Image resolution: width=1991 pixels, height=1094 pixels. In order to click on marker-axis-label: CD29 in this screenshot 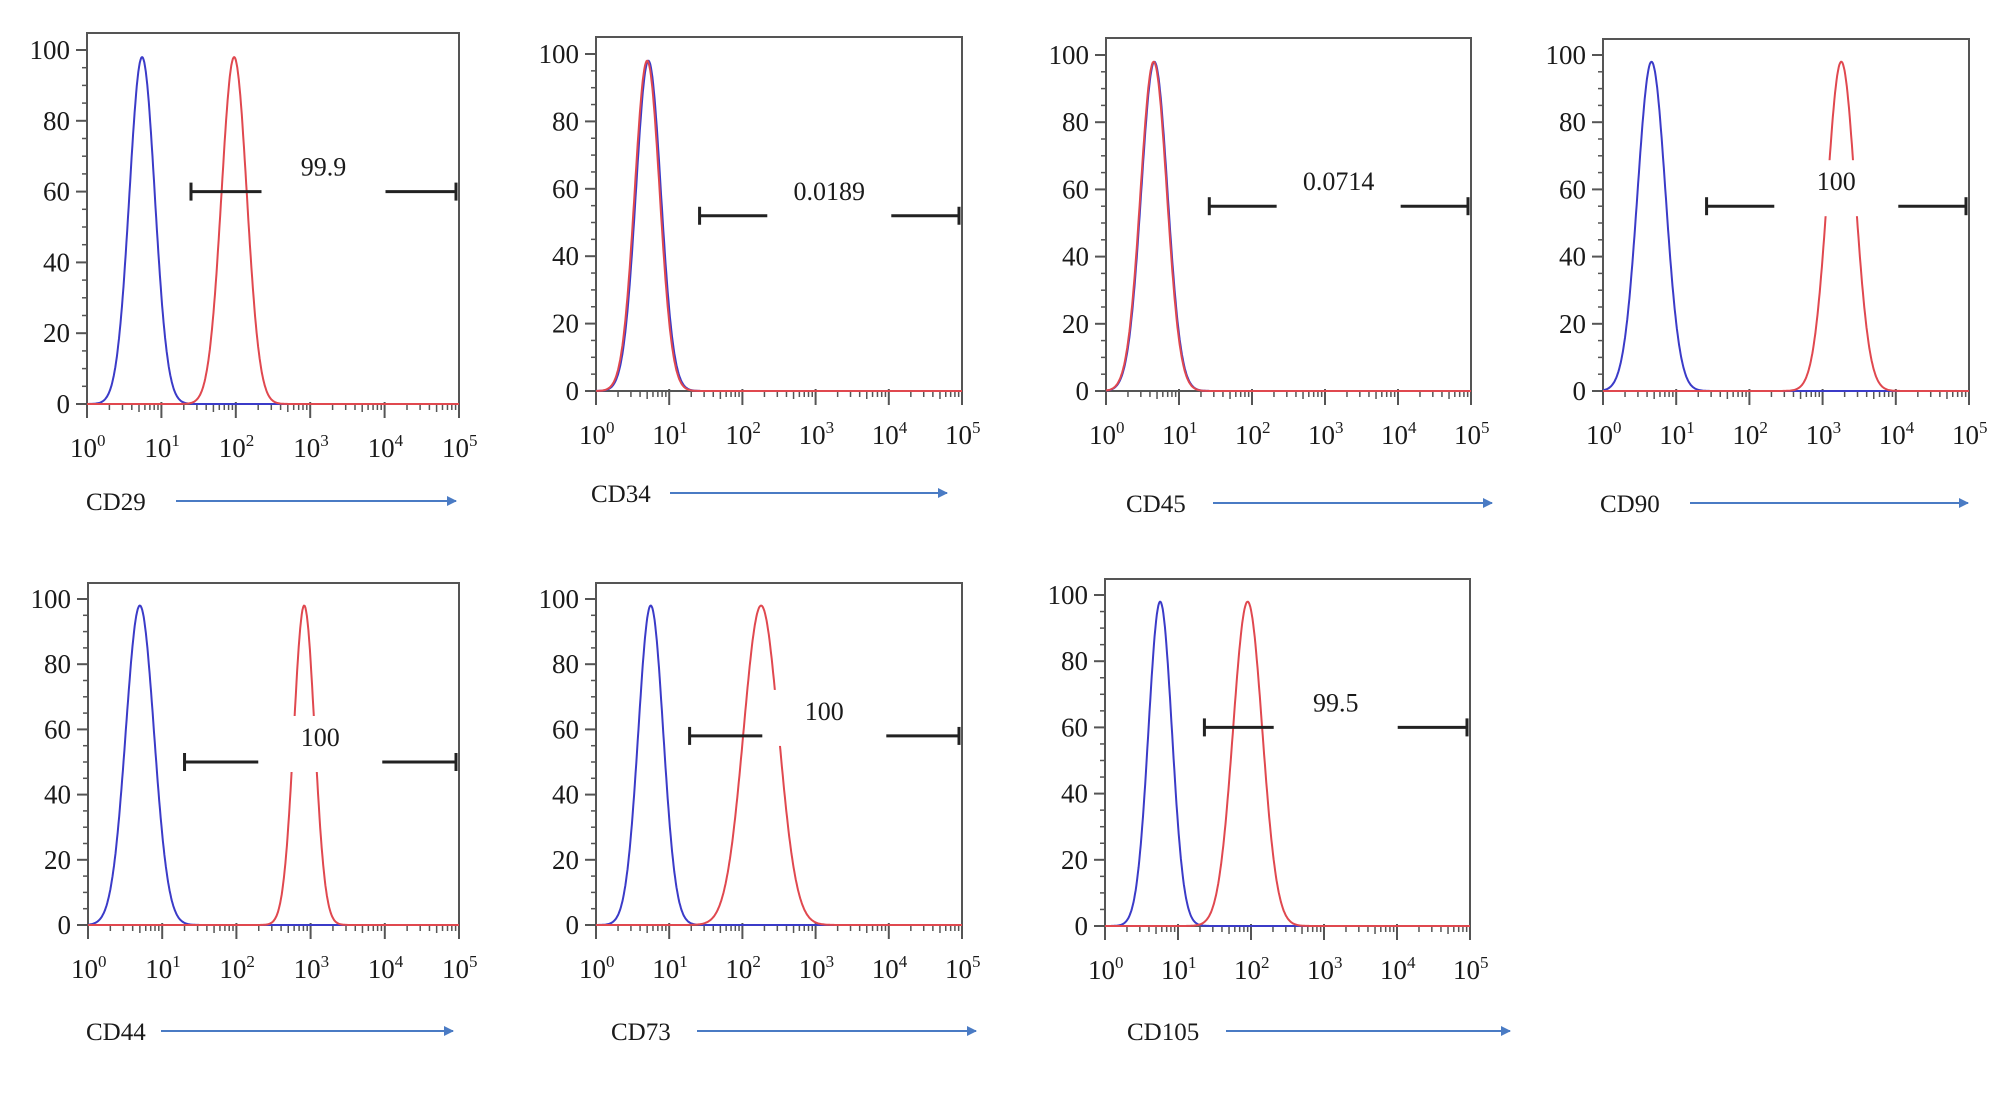, I will do `click(116, 502)`.